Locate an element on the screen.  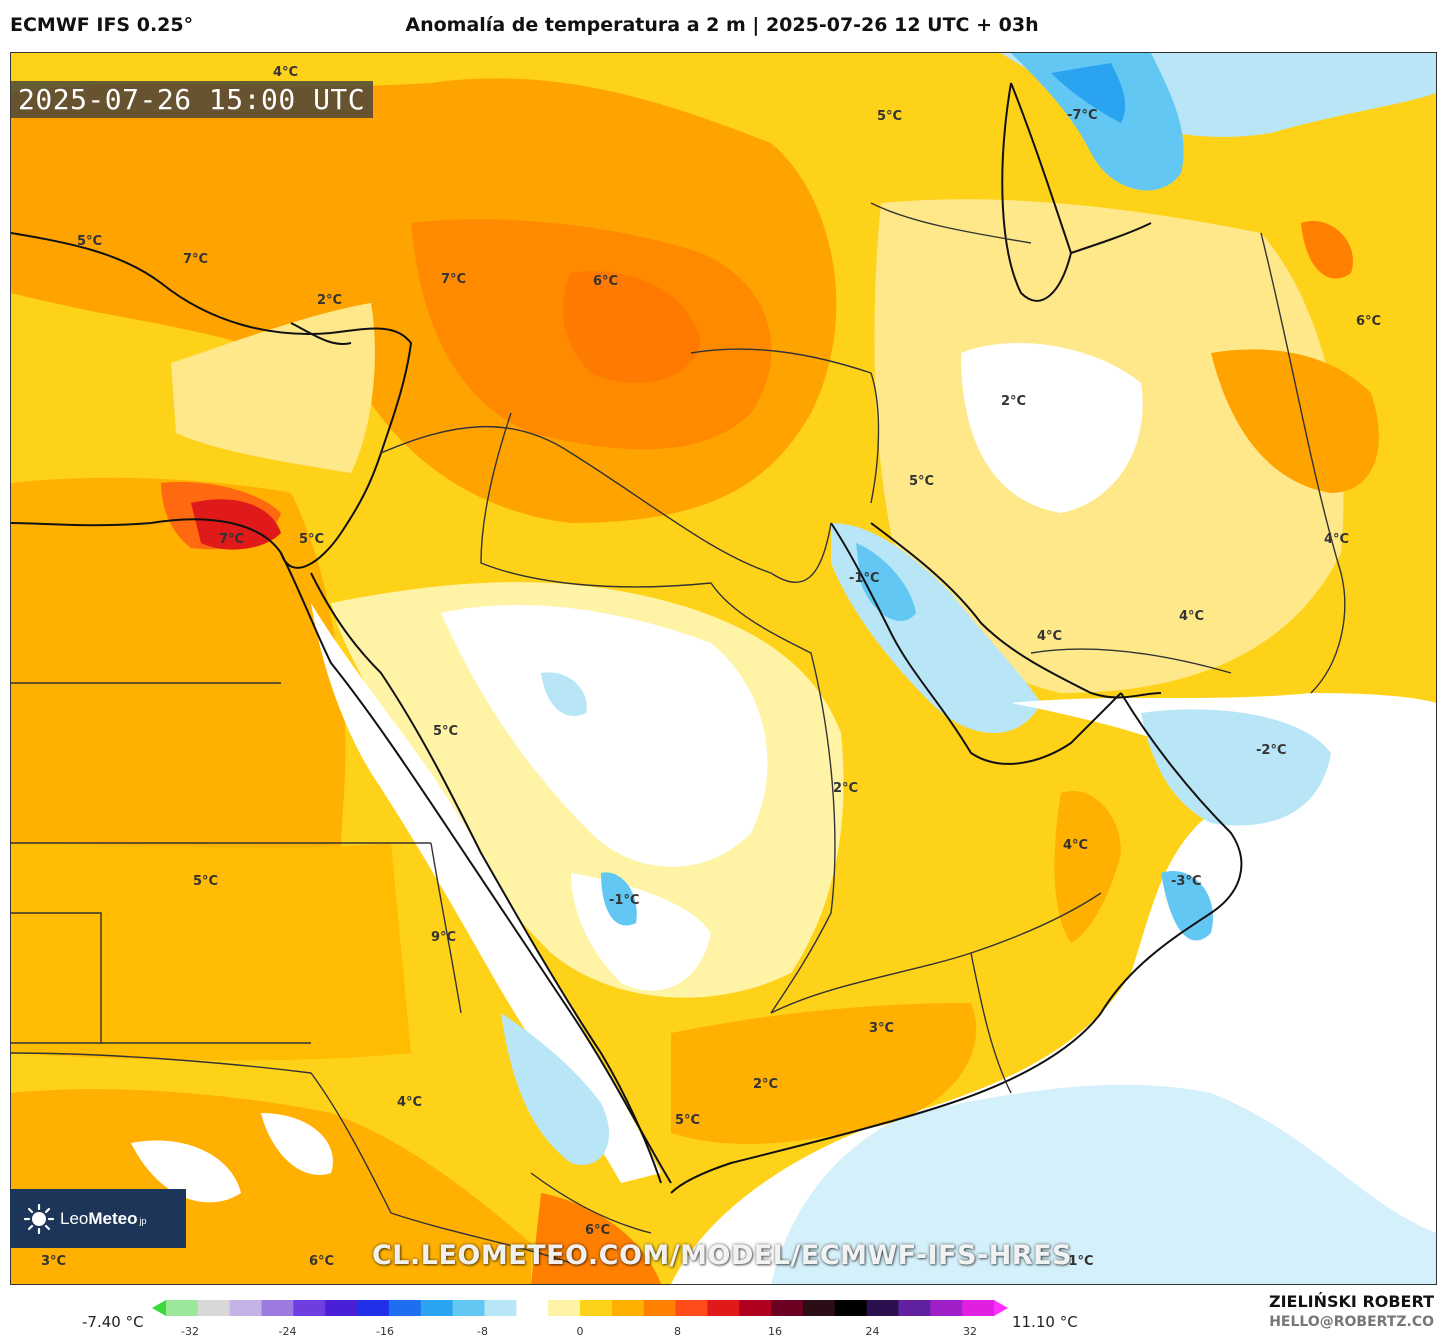
author-name: ZIELIŃSKI ROBERT is located at coordinates (1351, 1301).